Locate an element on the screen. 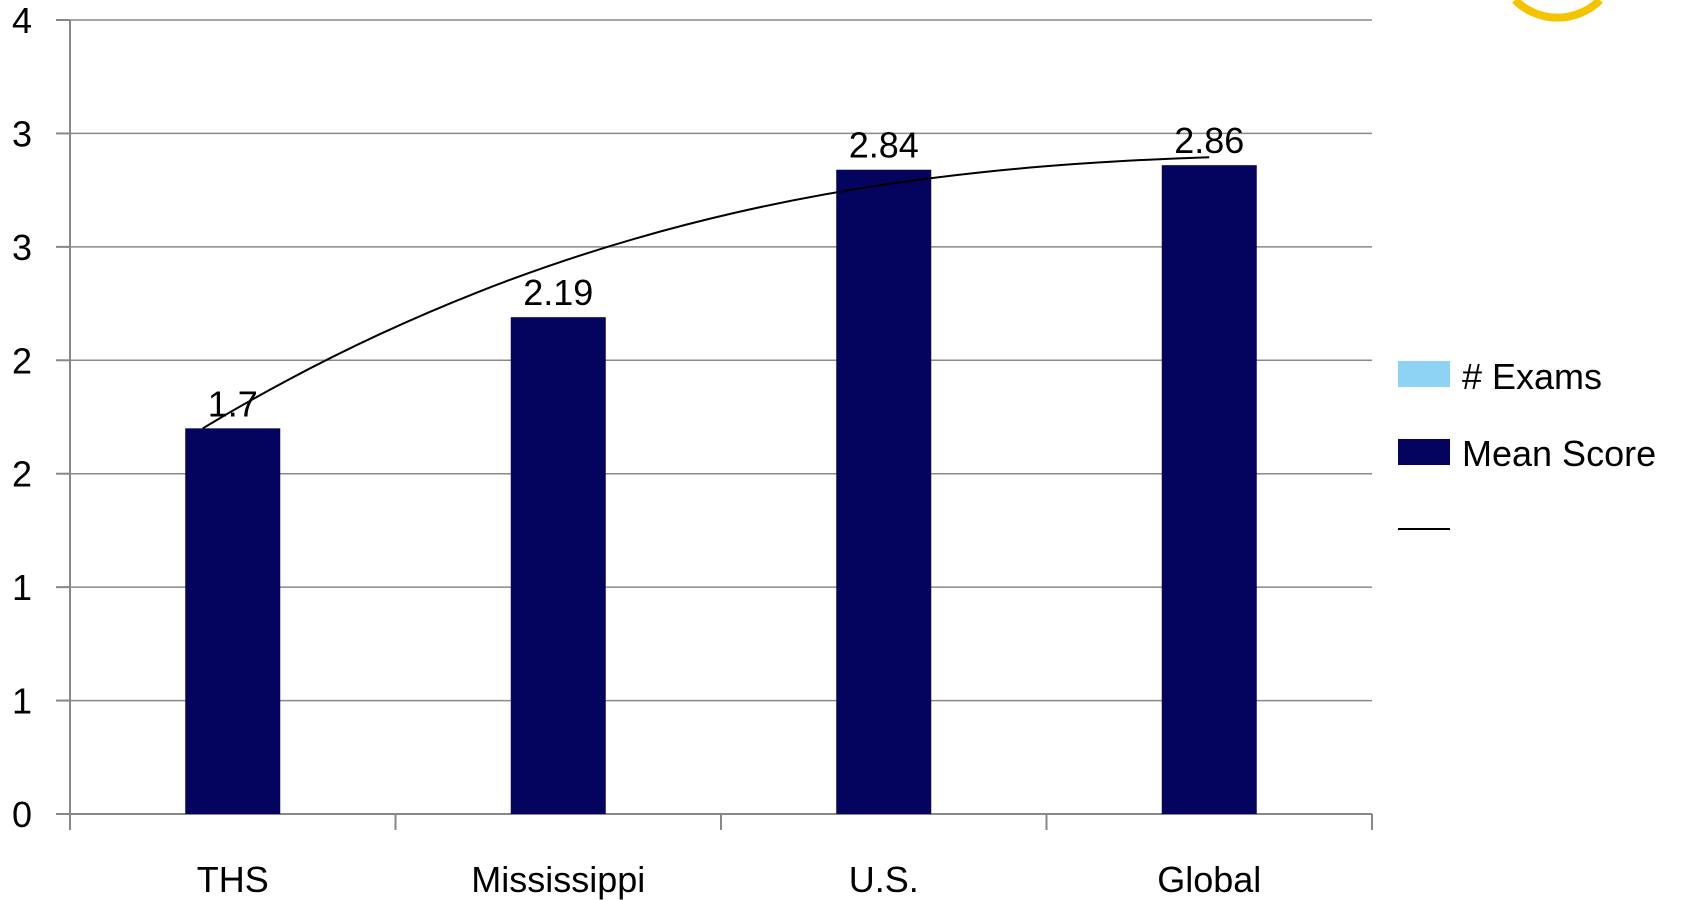  legend-label-mean-score: Mean Score is located at coordinates (1559, 453).